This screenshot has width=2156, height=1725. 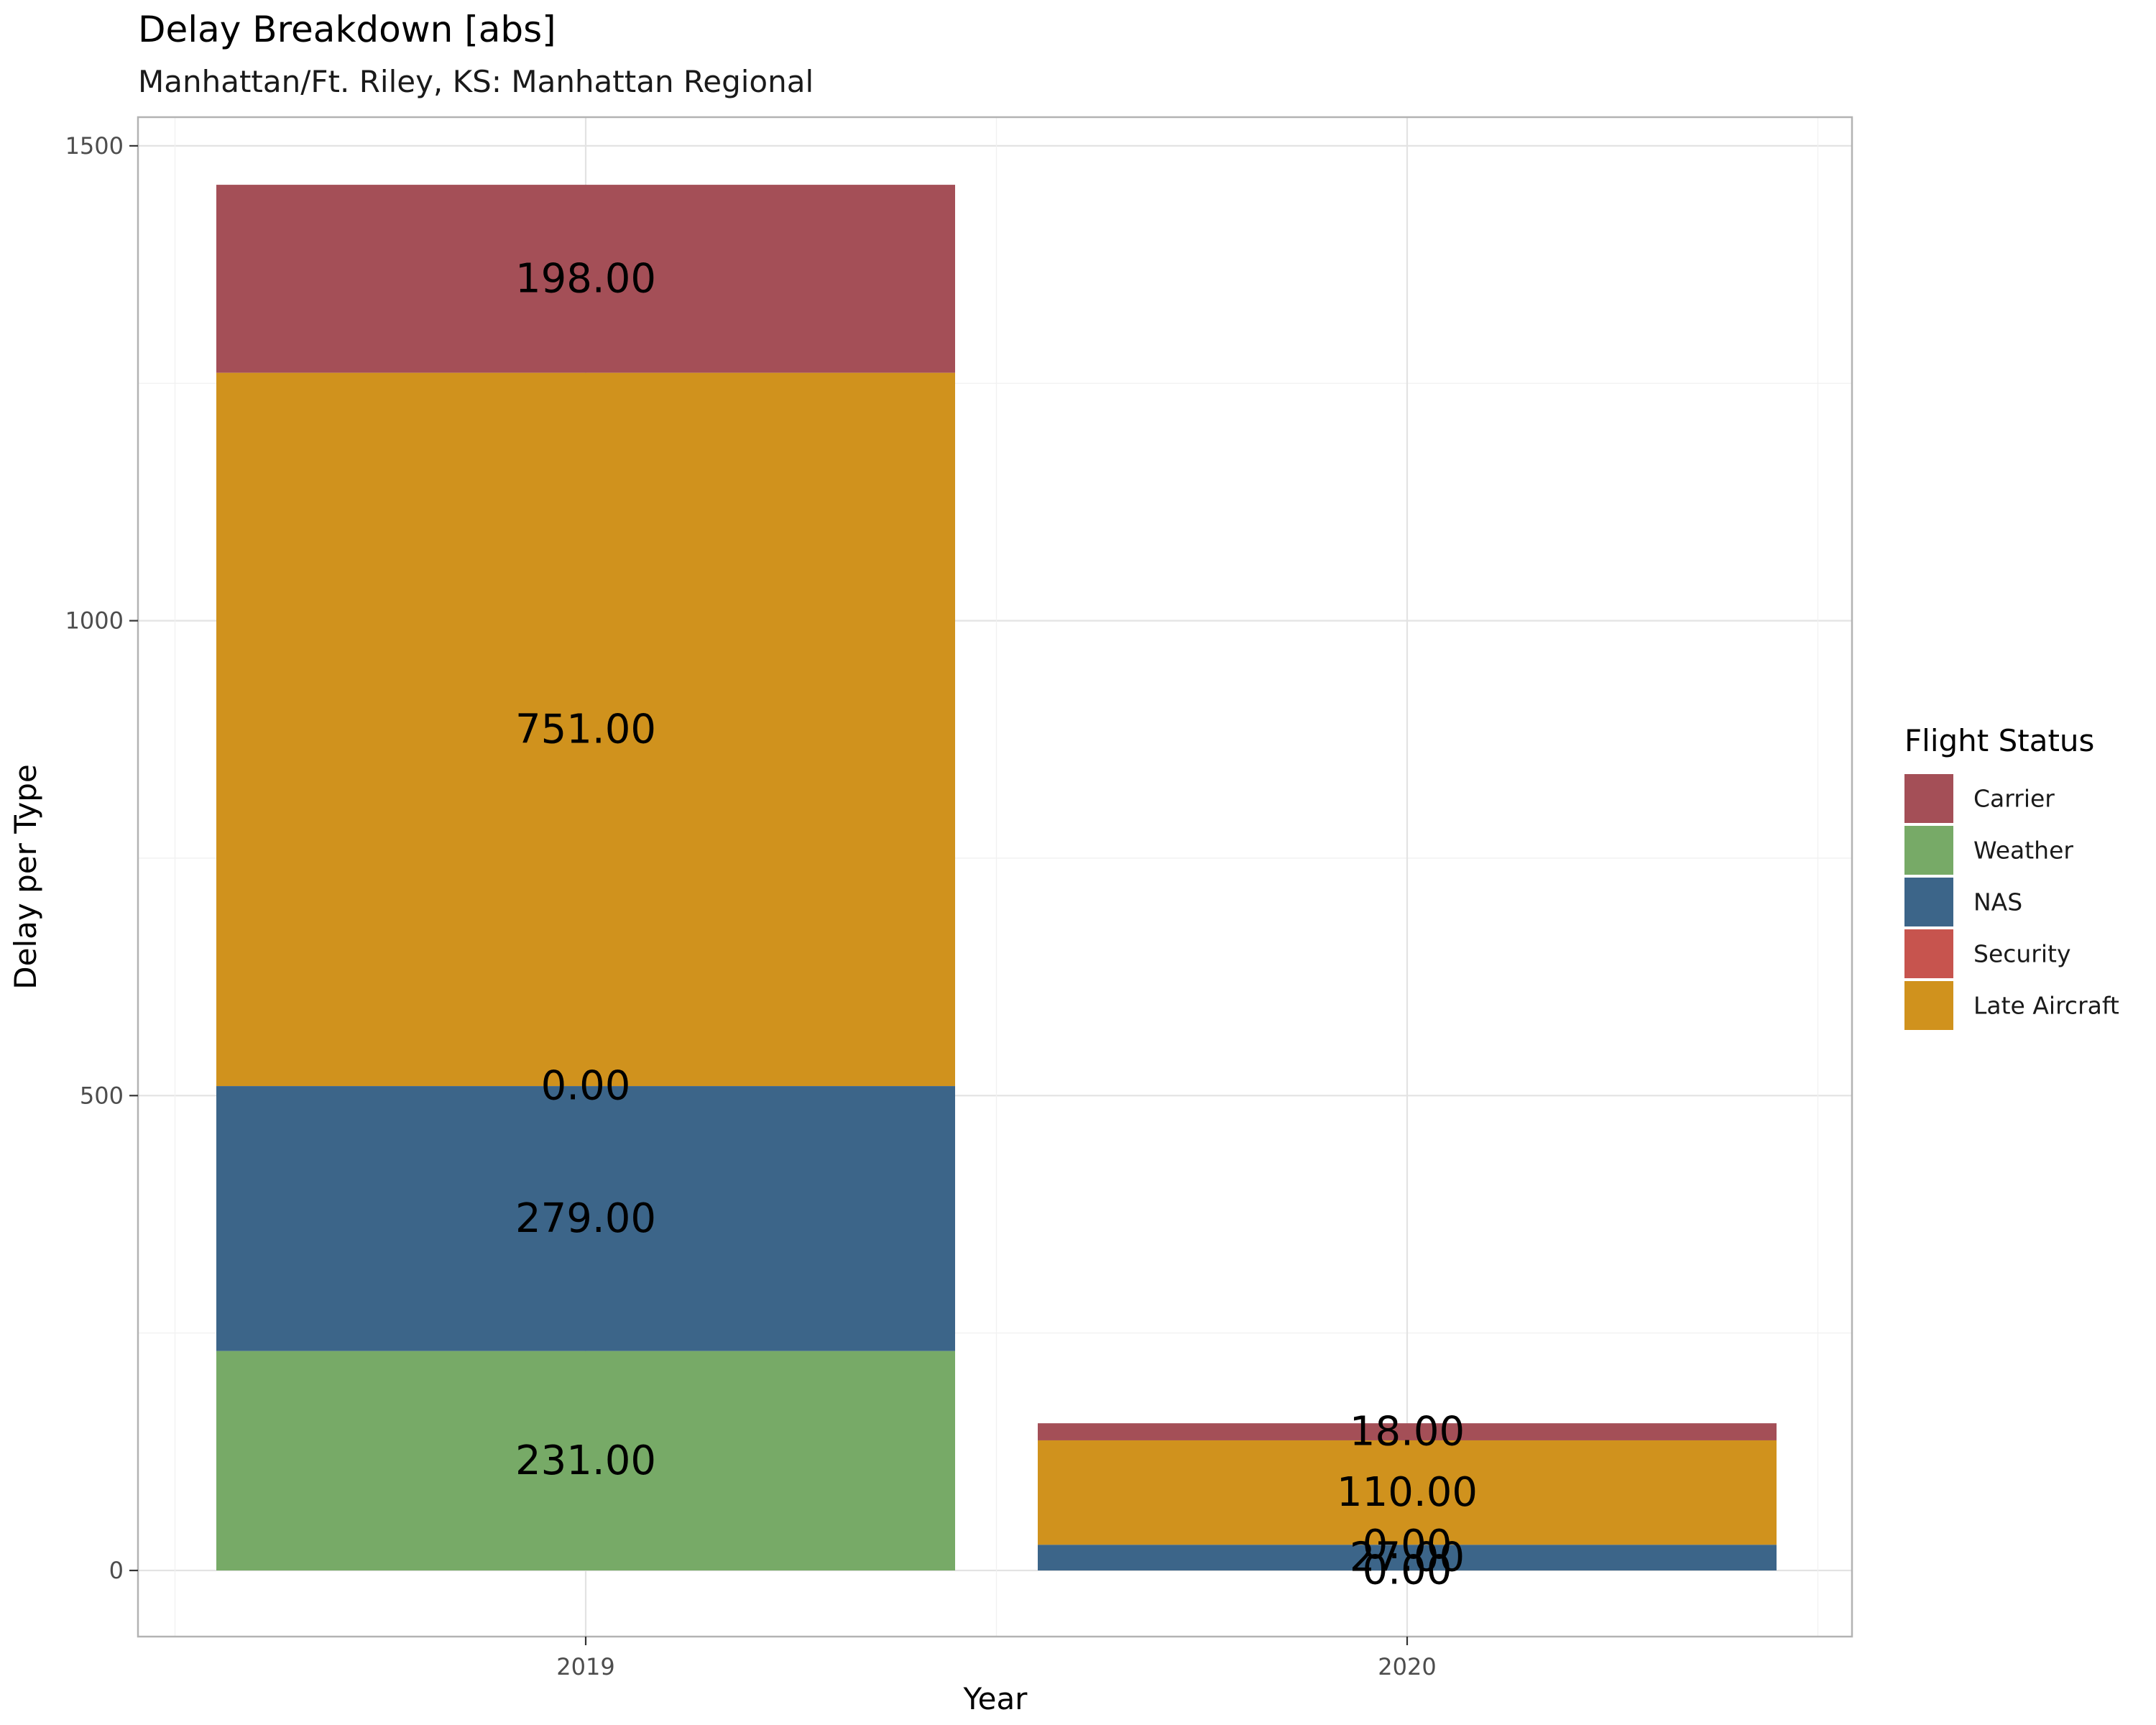 I want to click on bar-late-aircraft-2019, so click(x=585, y=729).